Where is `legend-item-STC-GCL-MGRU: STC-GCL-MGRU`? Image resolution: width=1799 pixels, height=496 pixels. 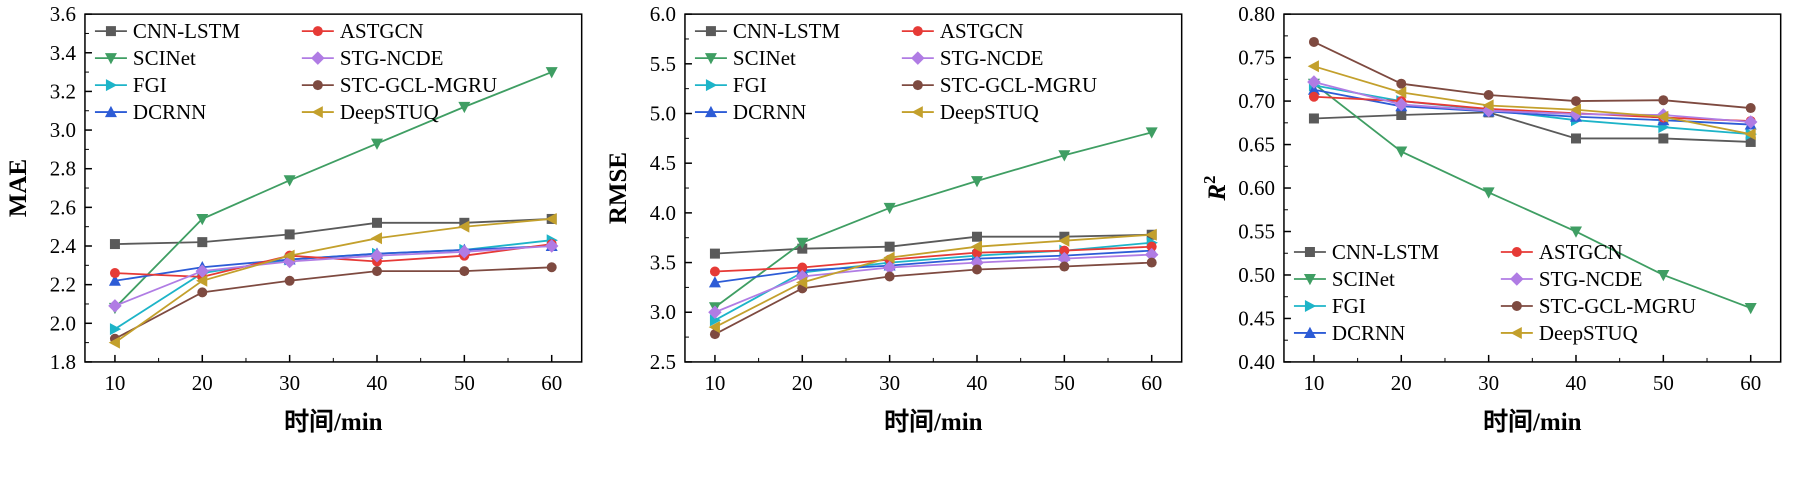 legend-item-STC-GCL-MGRU: STC-GCL-MGRU is located at coordinates (399, 85).